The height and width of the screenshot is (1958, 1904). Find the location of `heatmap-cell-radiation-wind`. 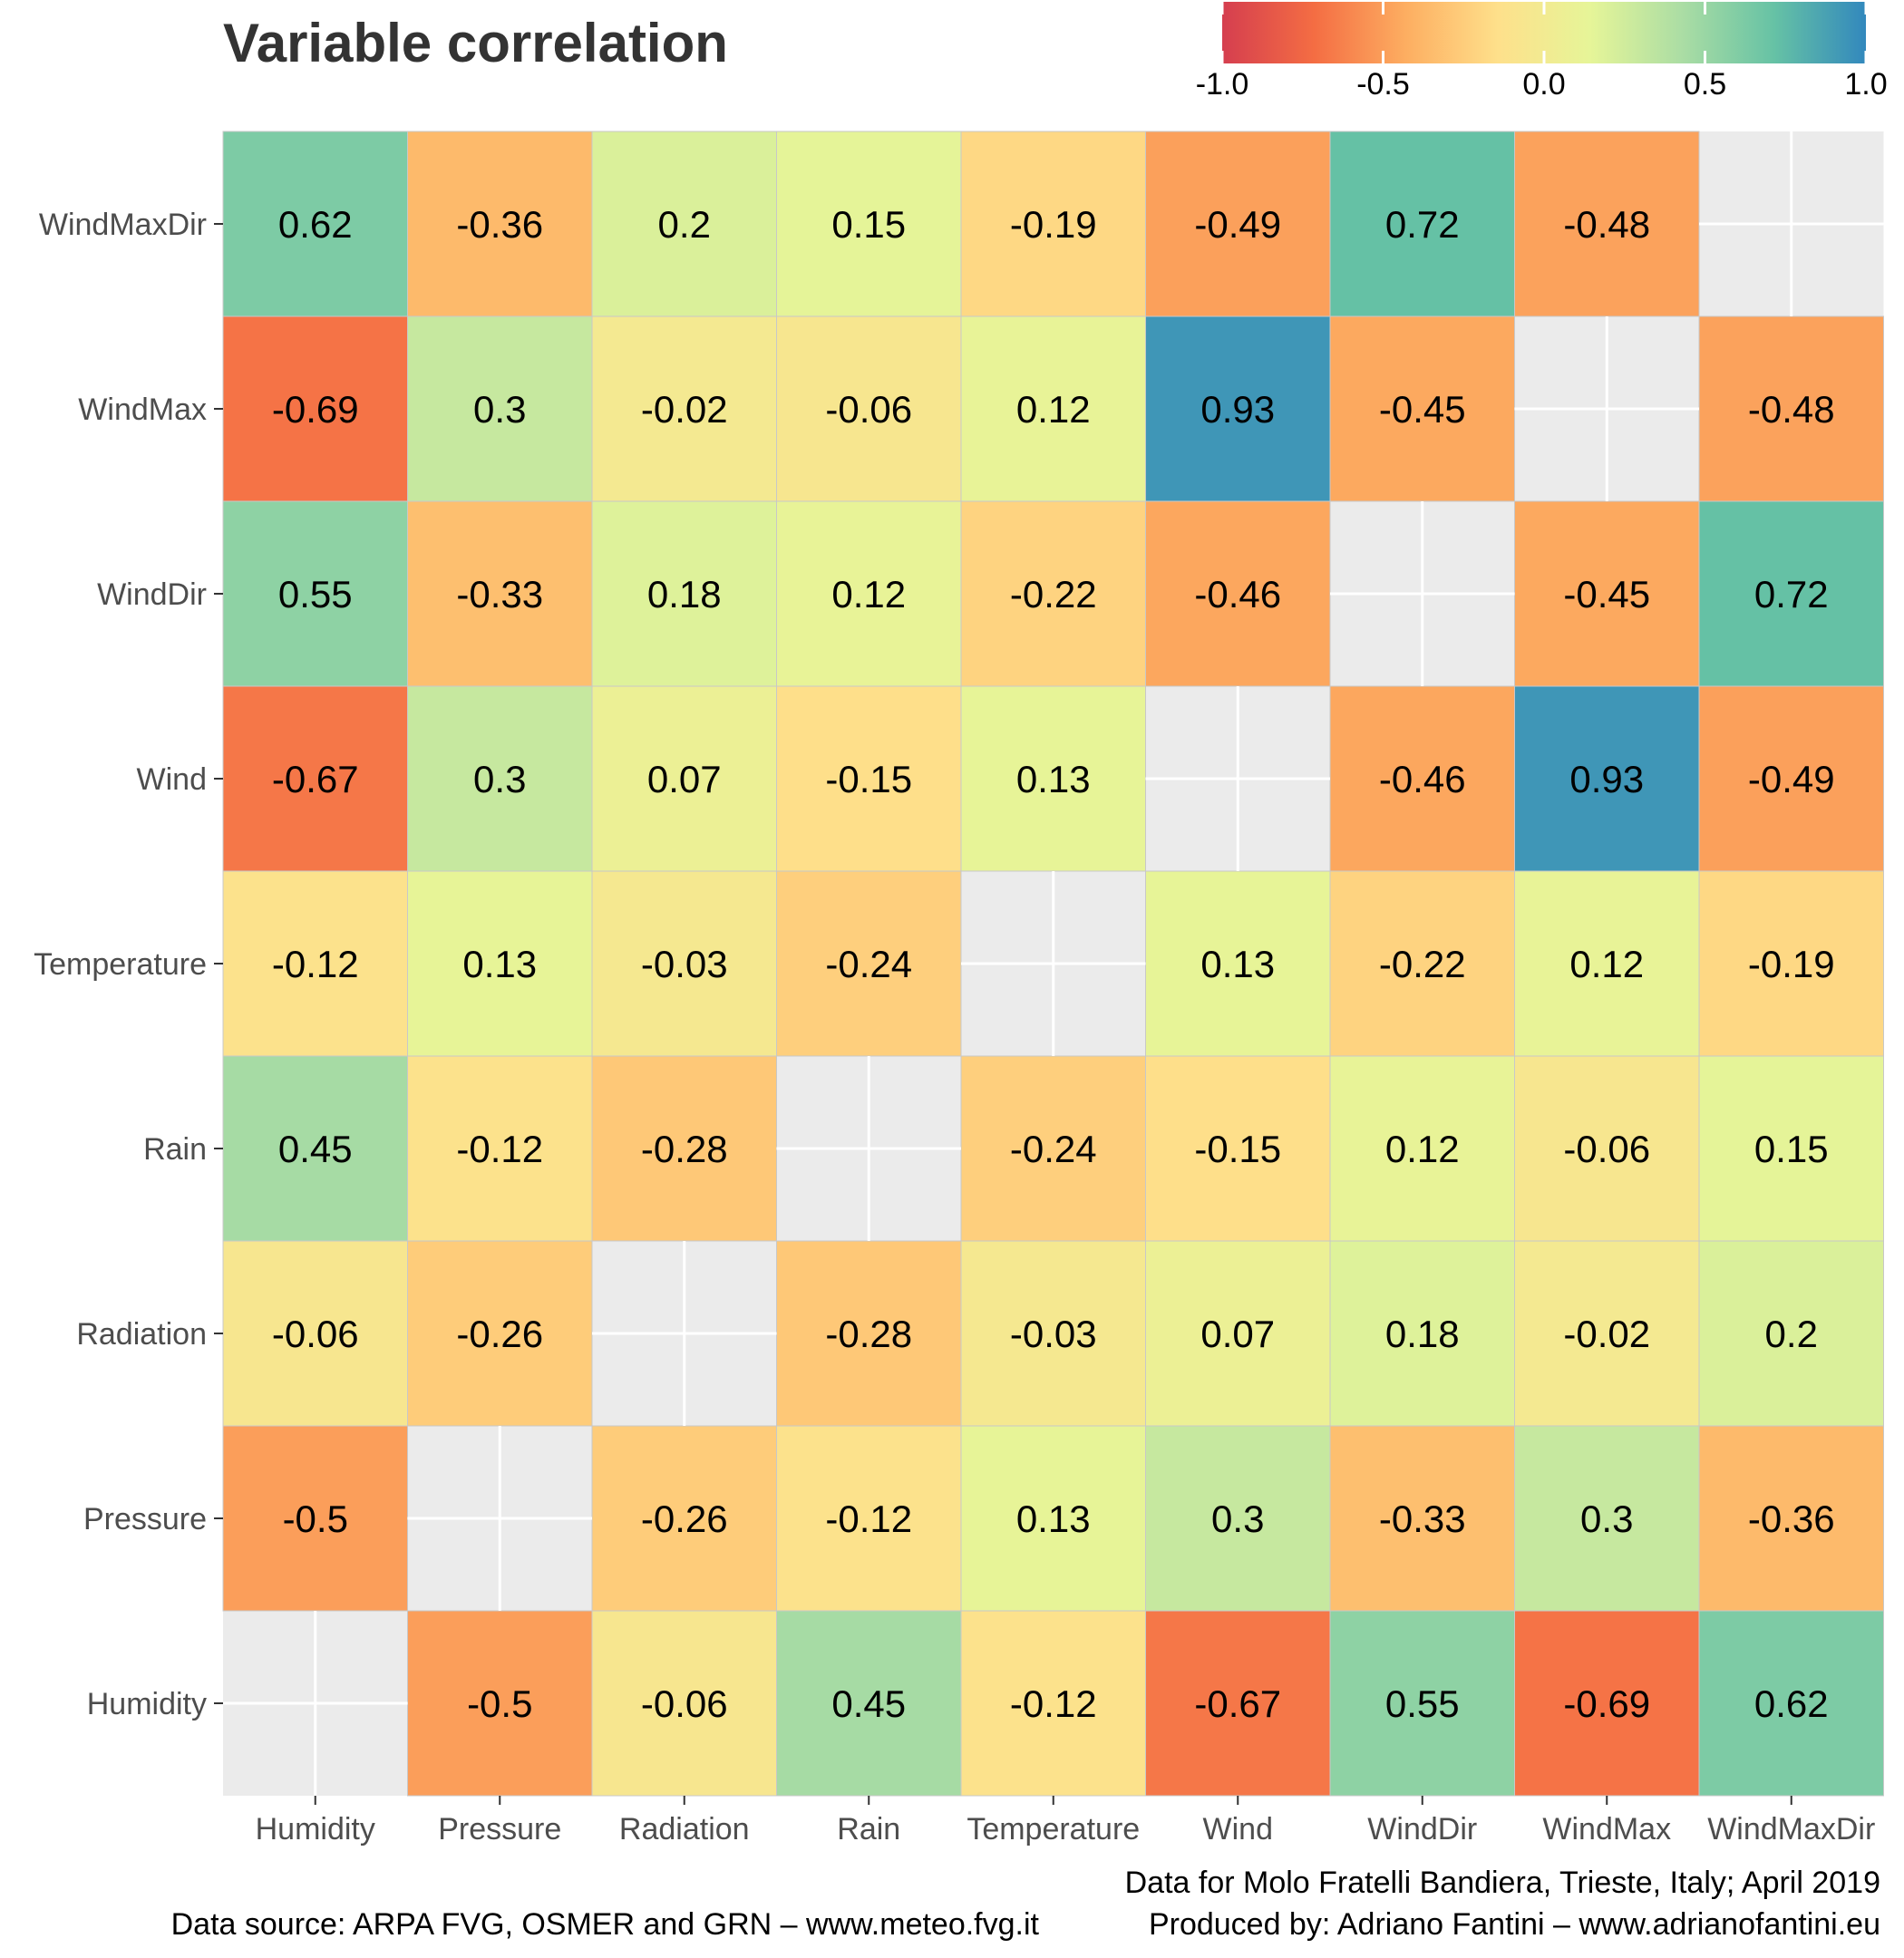

heatmap-cell-radiation-wind is located at coordinates (1238, 1333).